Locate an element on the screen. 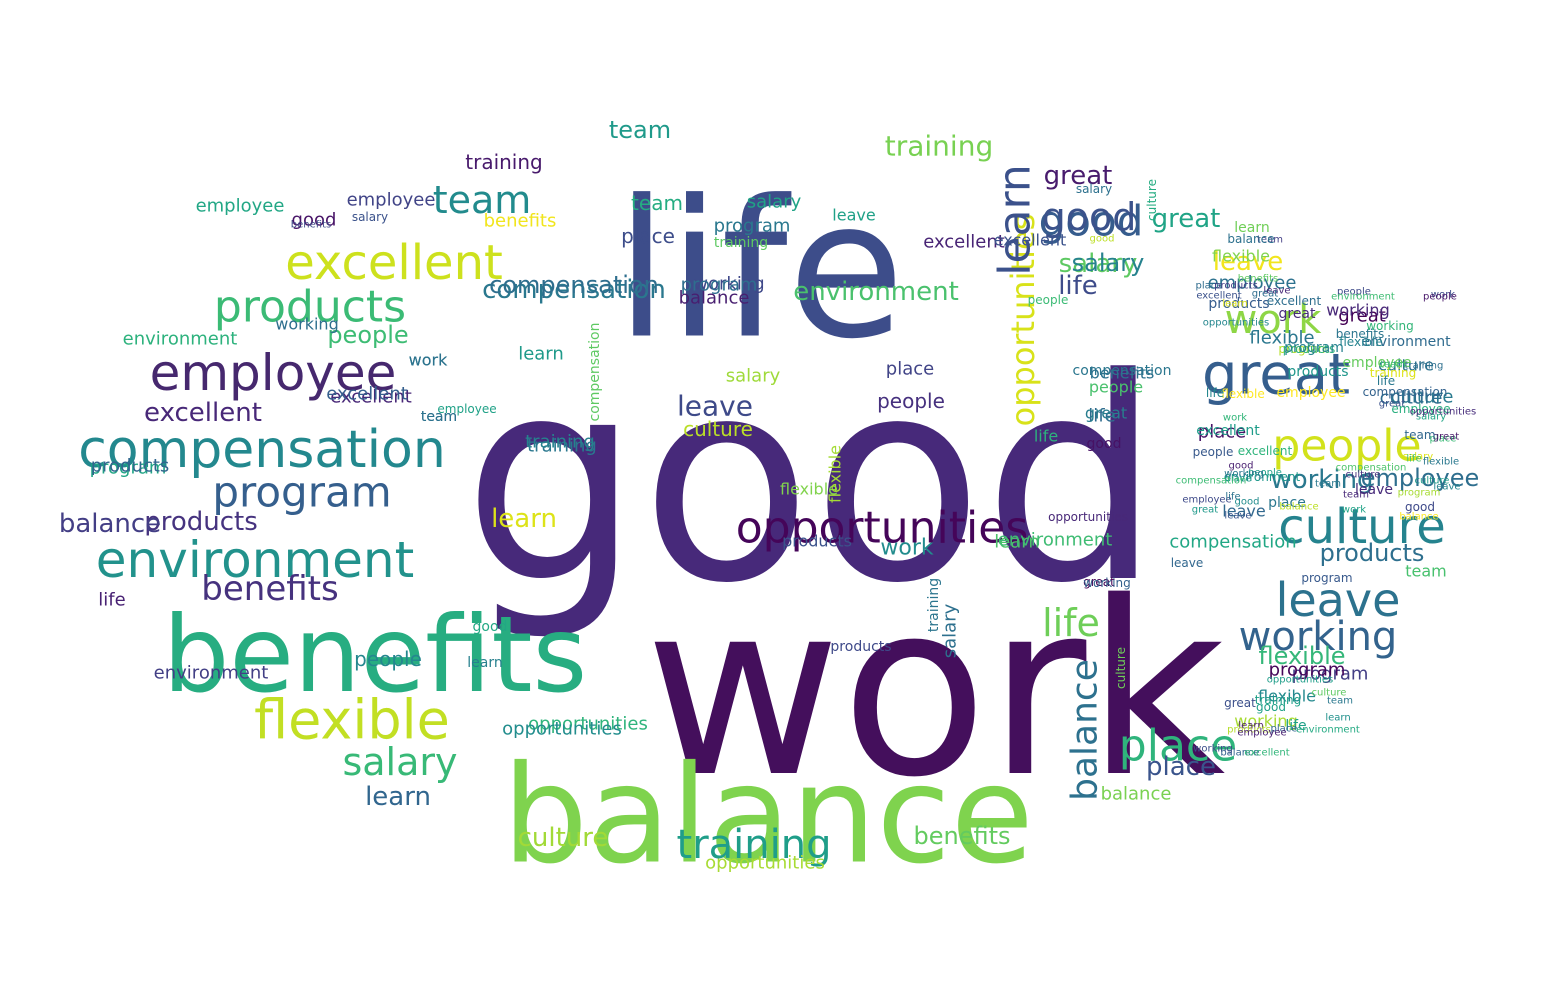  word-salary: salary is located at coordinates (774, 202).